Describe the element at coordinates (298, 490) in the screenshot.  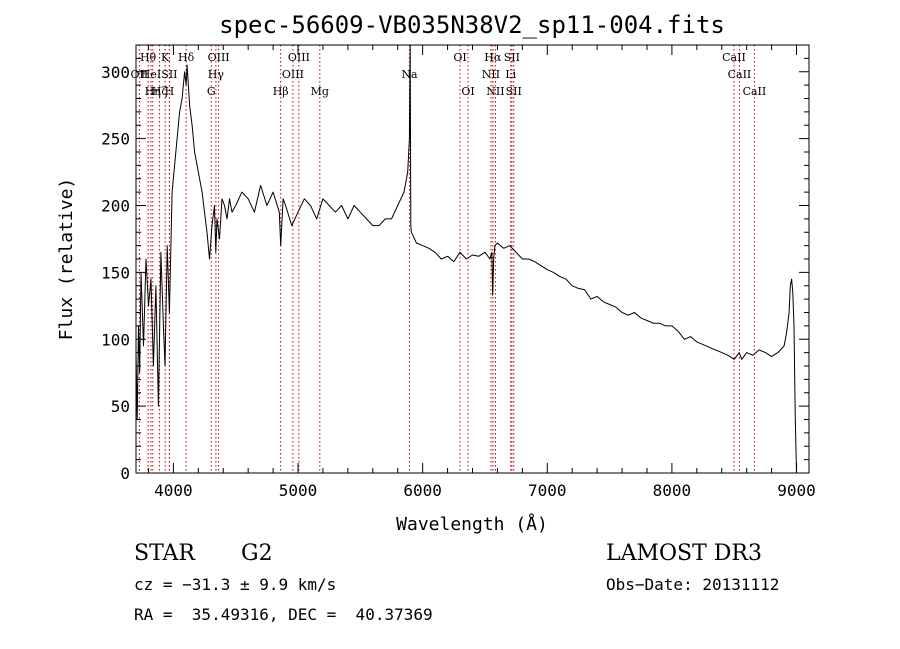
I see `x-tick-label: 5000` at that location.